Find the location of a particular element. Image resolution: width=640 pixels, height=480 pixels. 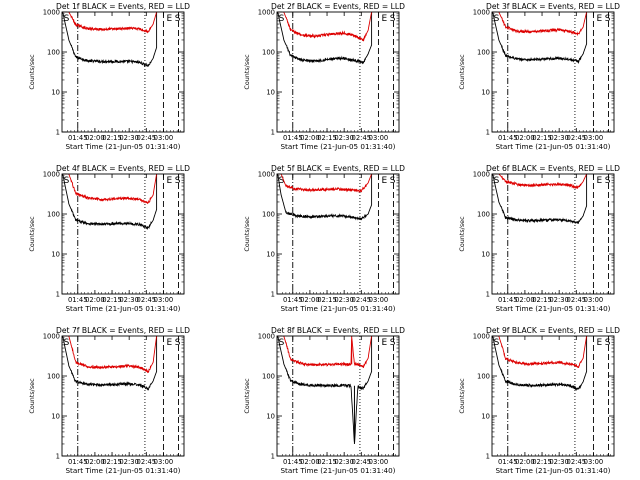

panel-title: Det 6f BLACK = Events, RED = LLD is located at coordinates (553, 168).